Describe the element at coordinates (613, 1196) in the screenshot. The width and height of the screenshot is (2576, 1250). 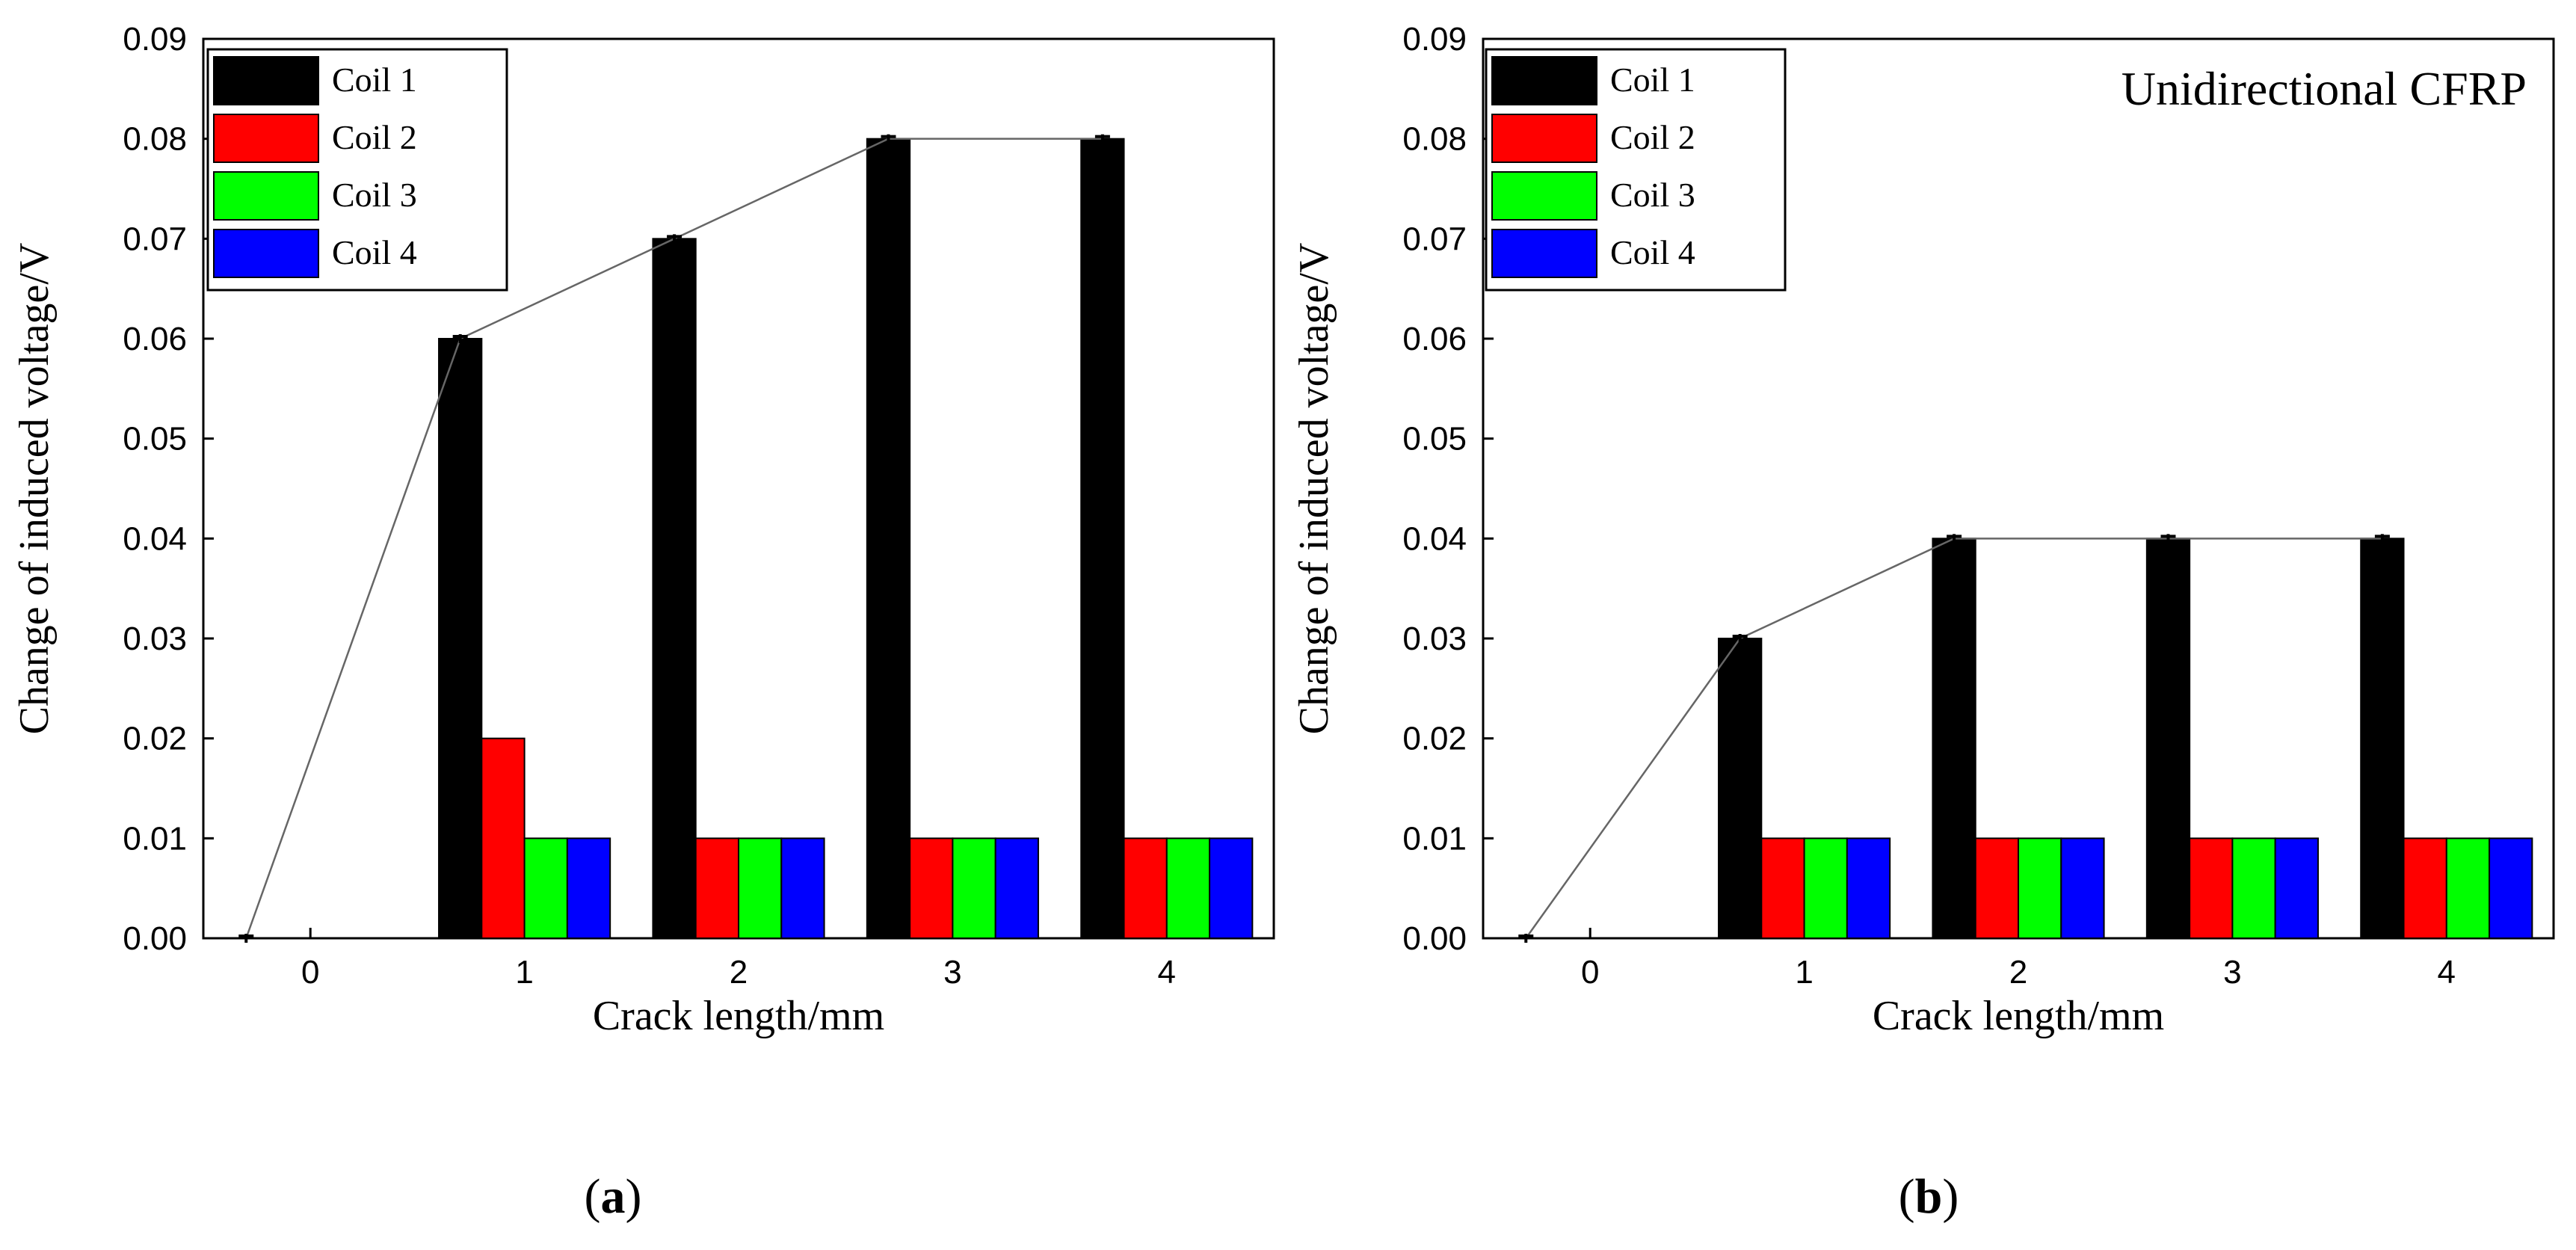
I see `panel-label: (a)` at that location.